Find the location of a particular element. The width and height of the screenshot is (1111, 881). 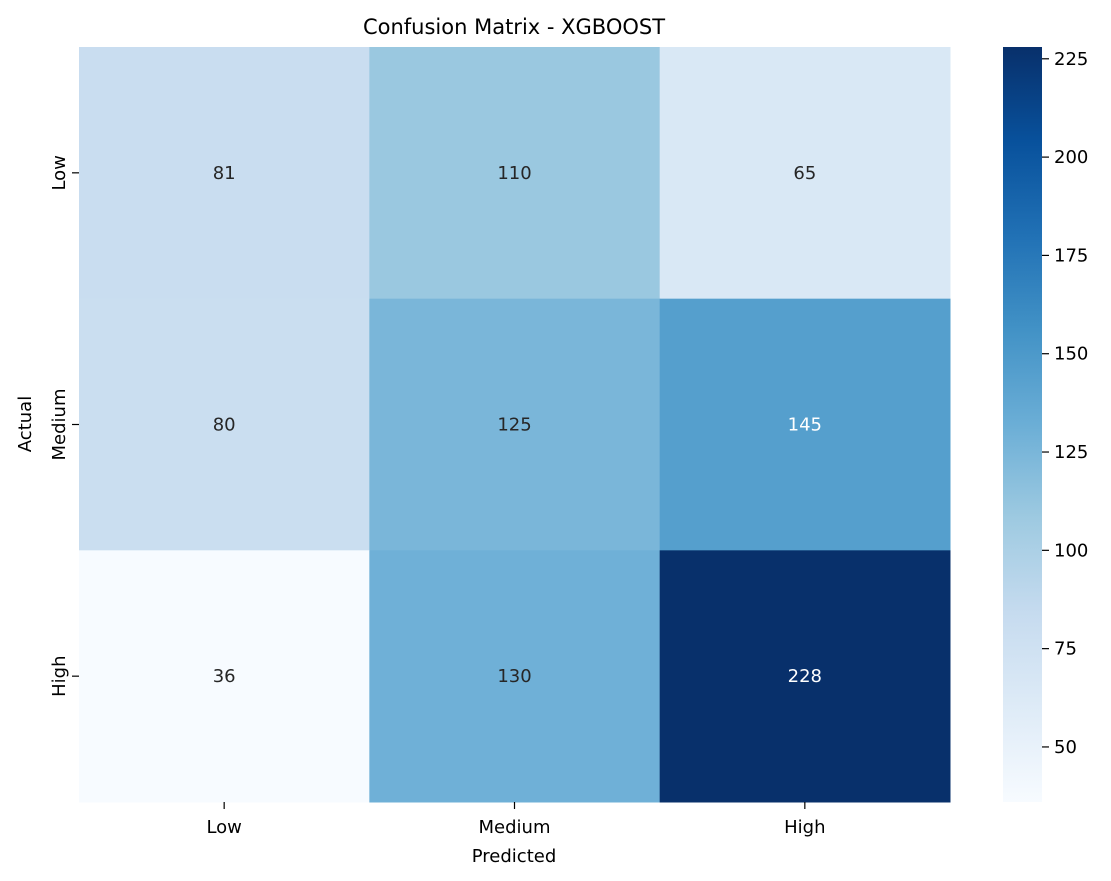

cell-value-label: 125 is located at coordinates (514, 425).